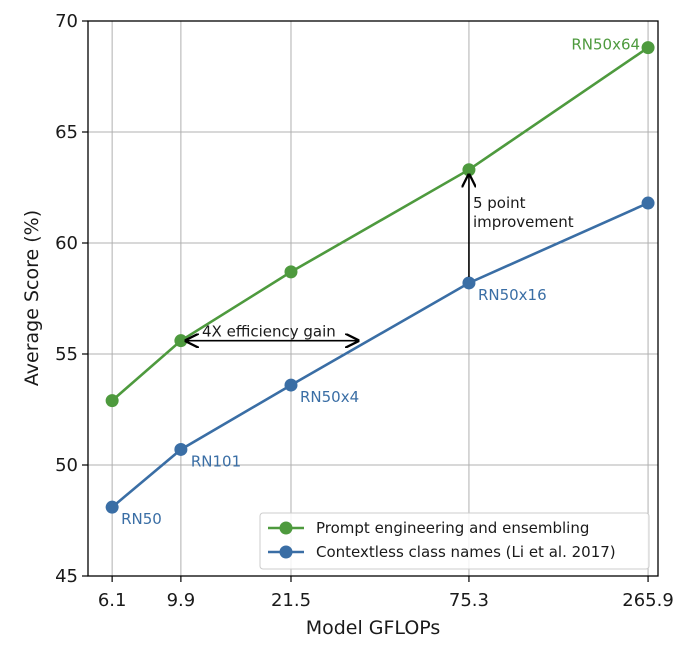 This screenshot has height=654, width=680. What do you see at coordinates (469, 600) in the screenshot?
I see `x-tick-label: 75.3` at bounding box center [469, 600].